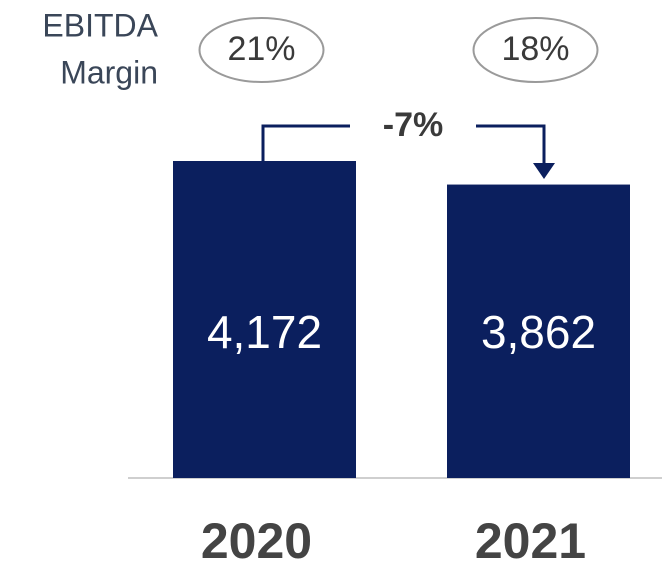 This screenshot has width=662, height=566. What do you see at coordinates (544, 171) in the screenshot?
I see `change-arrow` at bounding box center [544, 171].